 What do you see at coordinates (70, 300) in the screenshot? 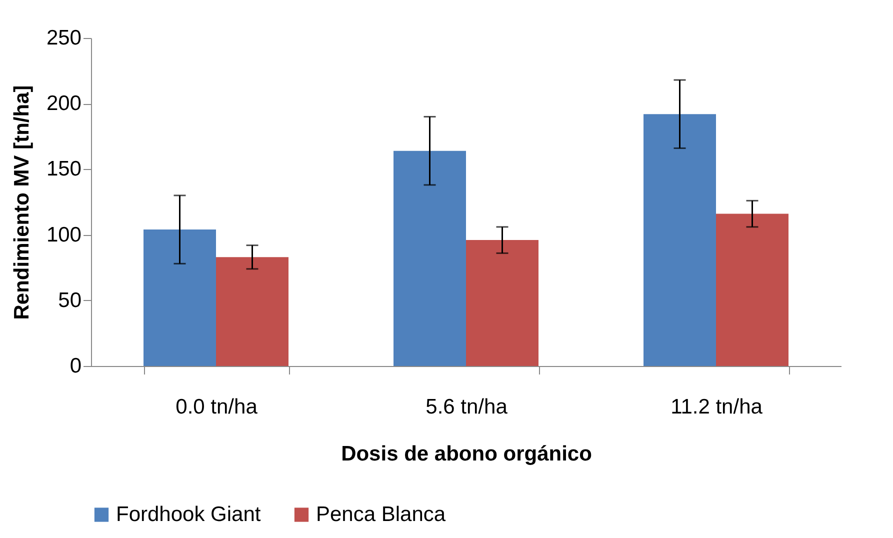
I see `y-tick-label: 50` at bounding box center [70, 300].